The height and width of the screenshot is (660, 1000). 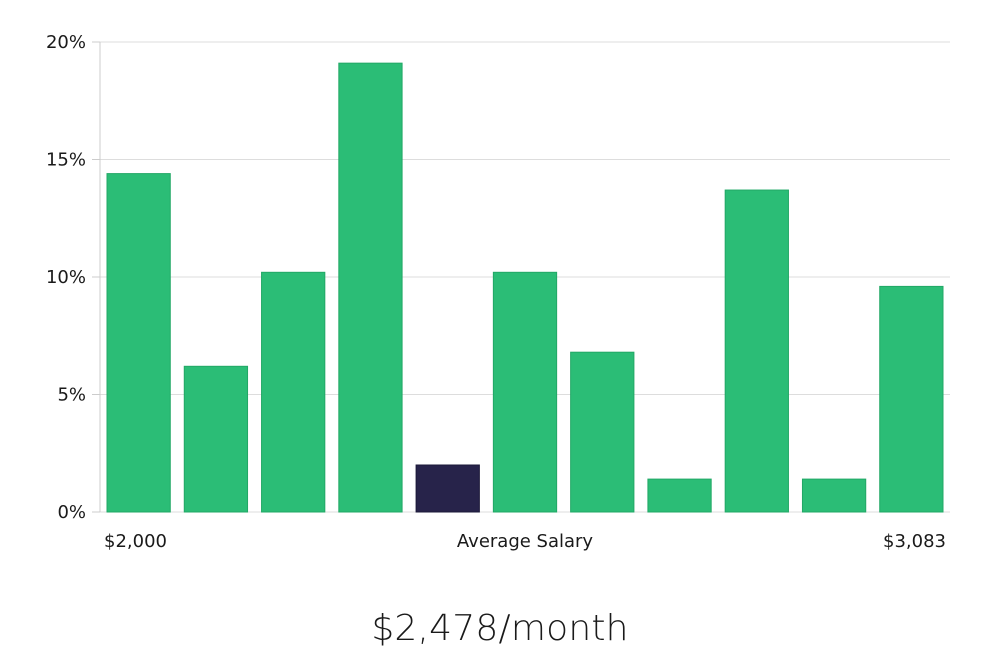 I want to click on y-tick-label: 15%, so click(x=66, y=160).